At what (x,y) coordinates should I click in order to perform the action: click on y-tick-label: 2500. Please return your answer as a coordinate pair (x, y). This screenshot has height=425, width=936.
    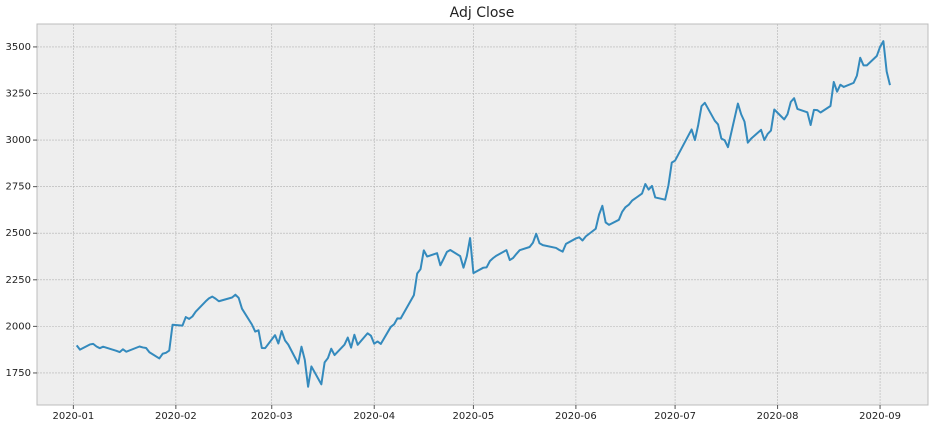
    Looking at the image, I should click on (18, 233).